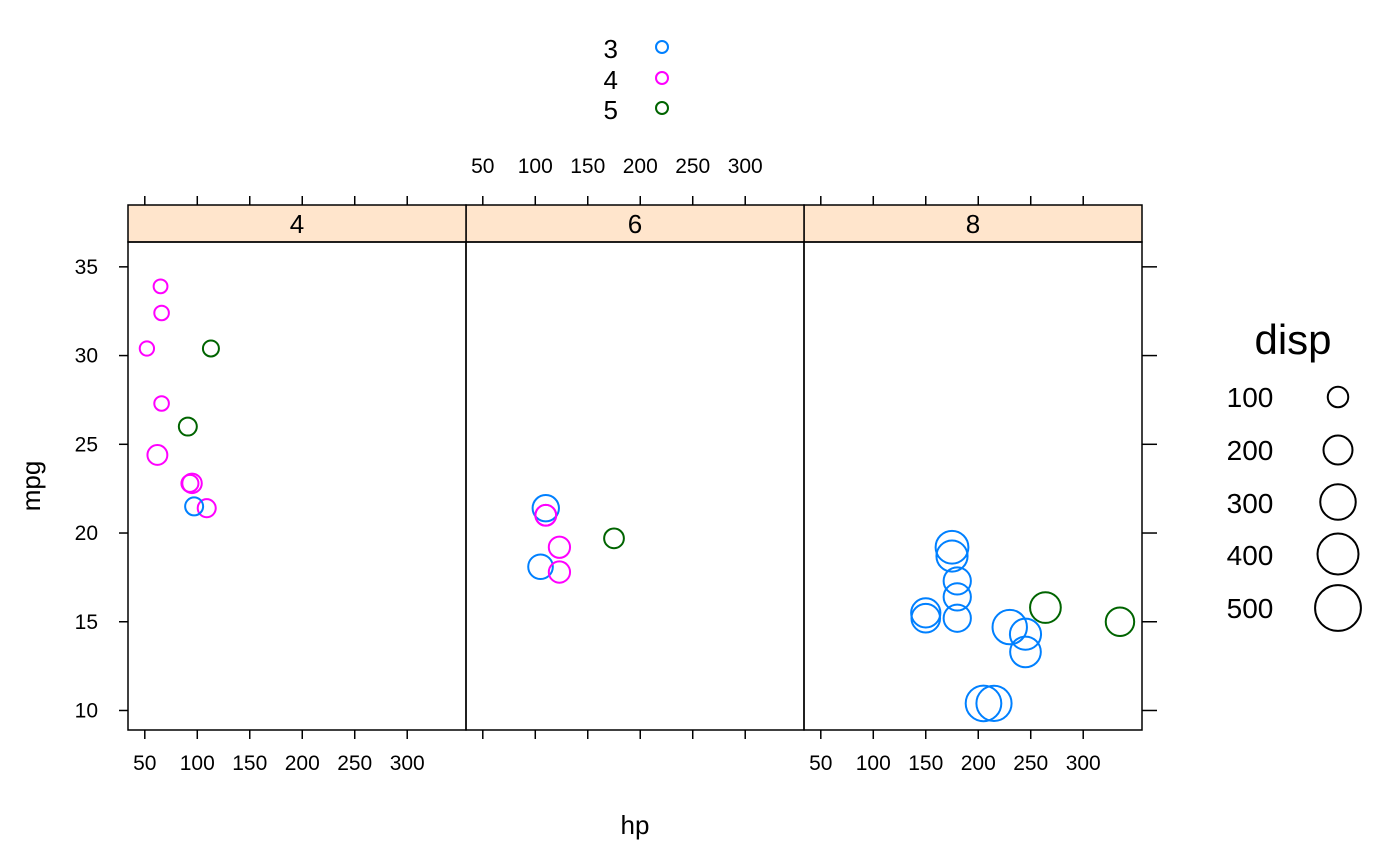 The height and width of the screenshot is (866, 1400). I want to click on size-legend-label-300: 300, so click(1250, 503).